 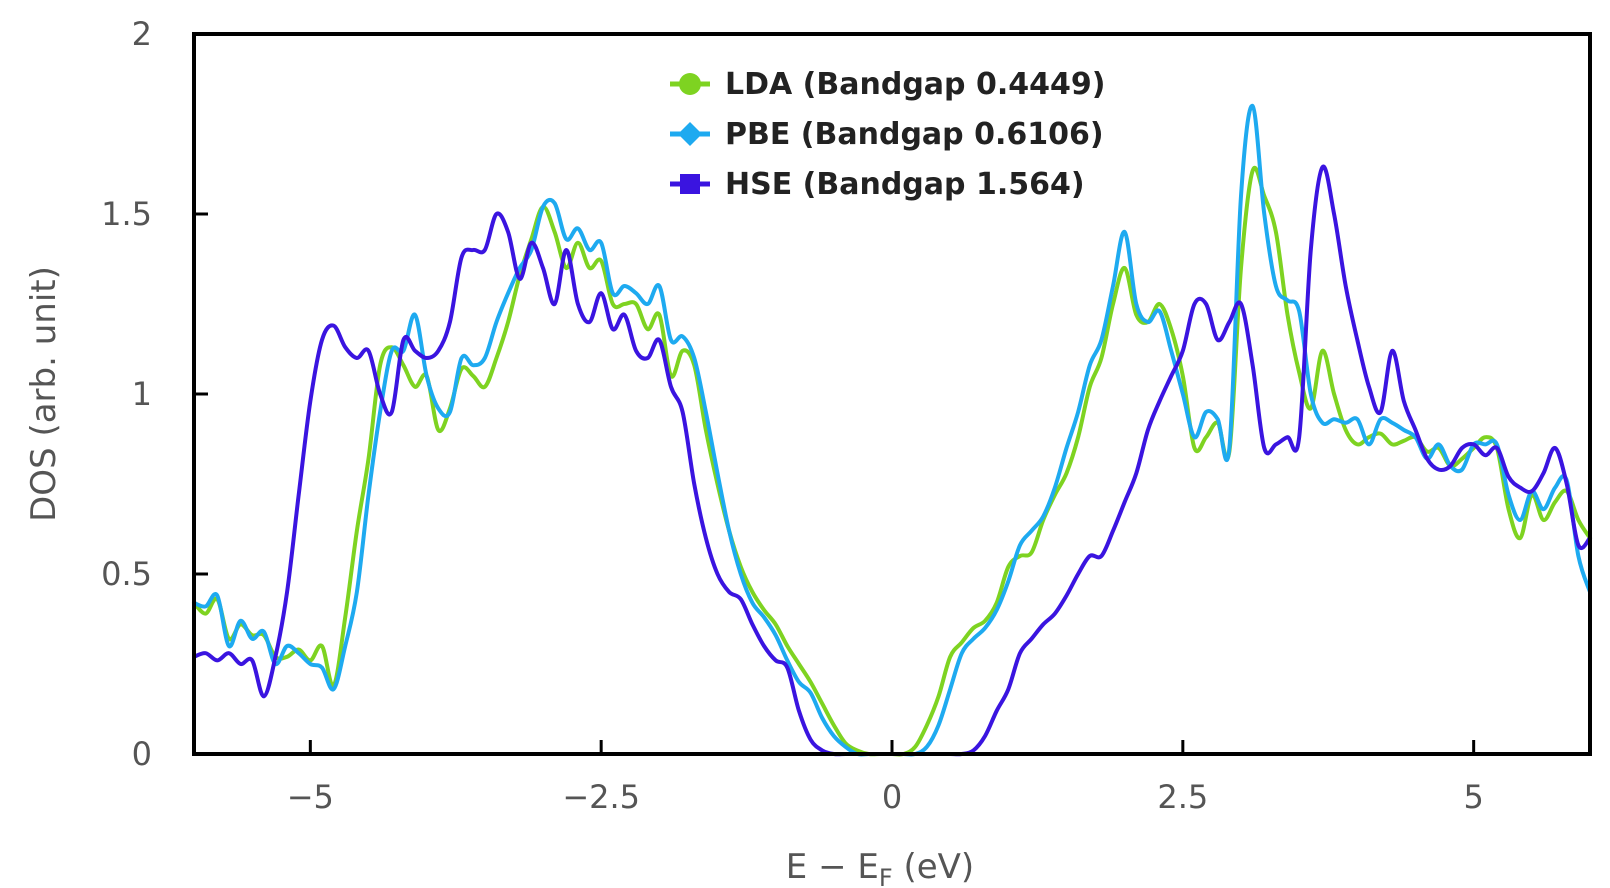 What do you see at coordinates (1473, 797) in the screenshot?
I see `x-tick-label: 5` at bounding box center [1473, 797].